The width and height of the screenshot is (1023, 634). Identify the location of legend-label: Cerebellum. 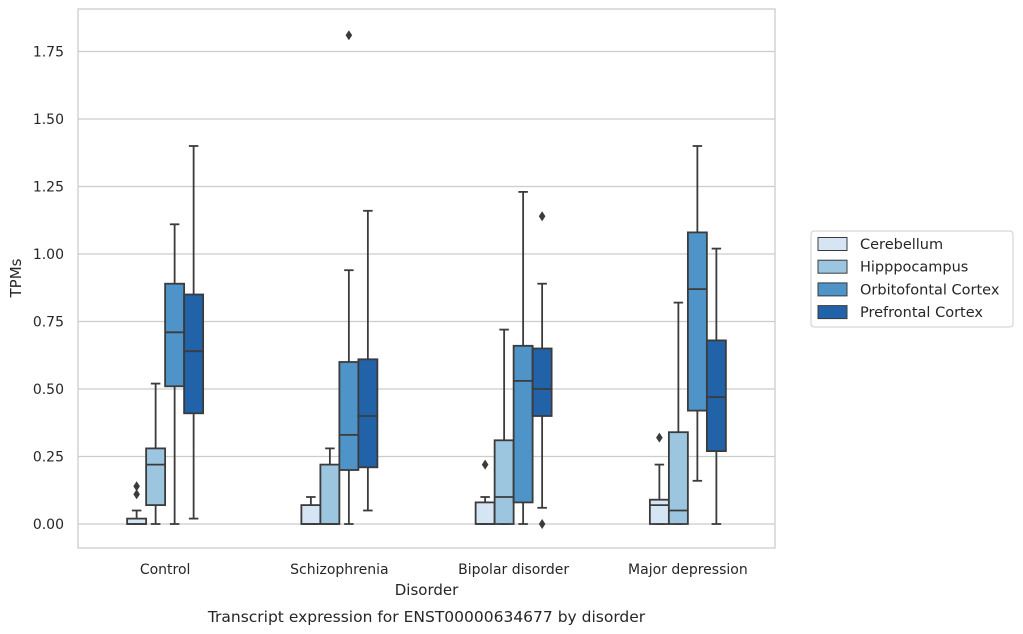
(901, 245).